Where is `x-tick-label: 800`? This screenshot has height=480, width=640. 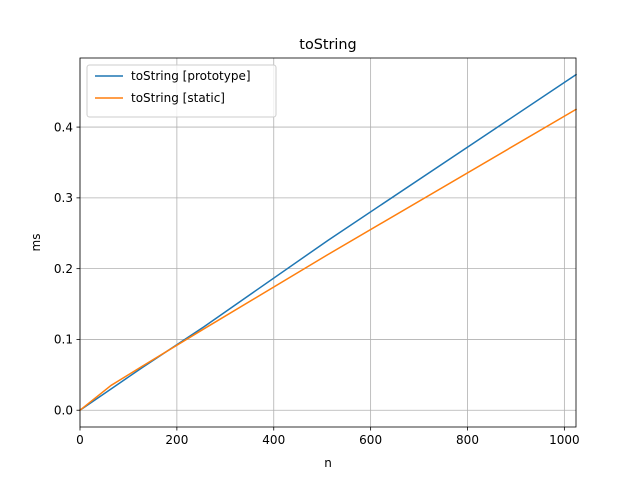 x-tick-label: 800 is located at coordinates (467, 440).